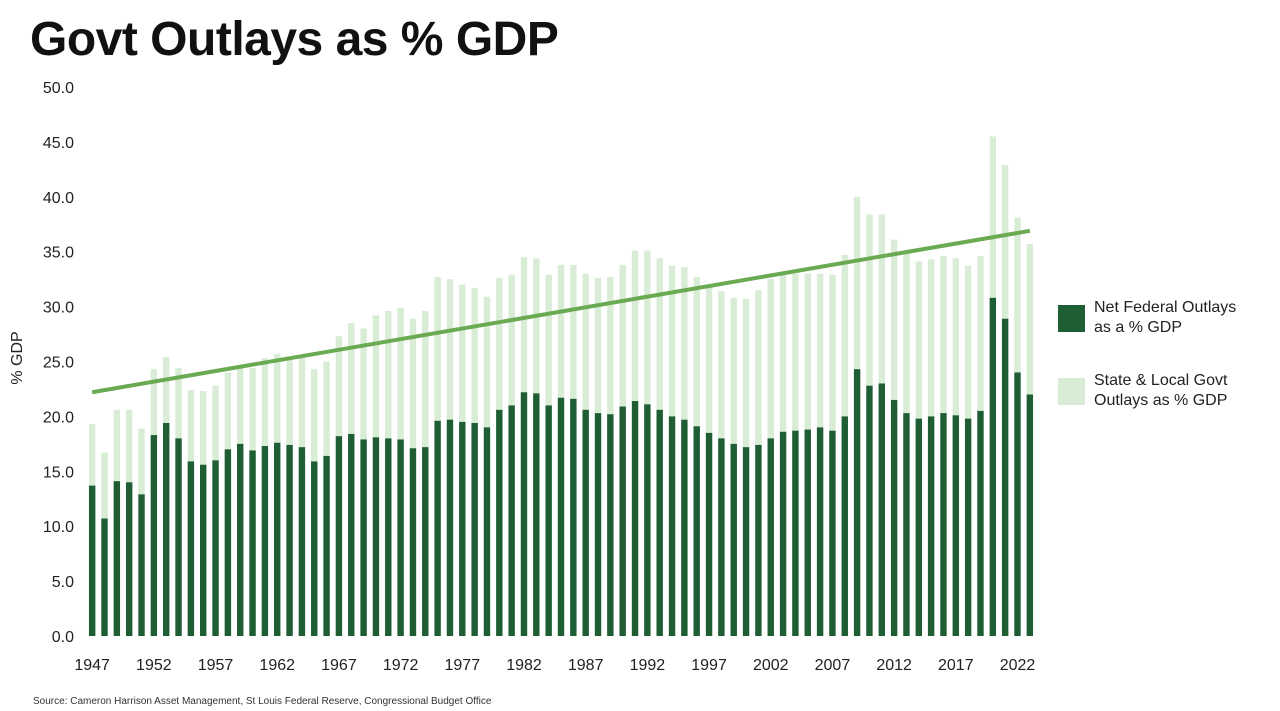  Describe the element at coordinates (1017, 504) in the screenshot. I see `bar-federal-2022` at that location.